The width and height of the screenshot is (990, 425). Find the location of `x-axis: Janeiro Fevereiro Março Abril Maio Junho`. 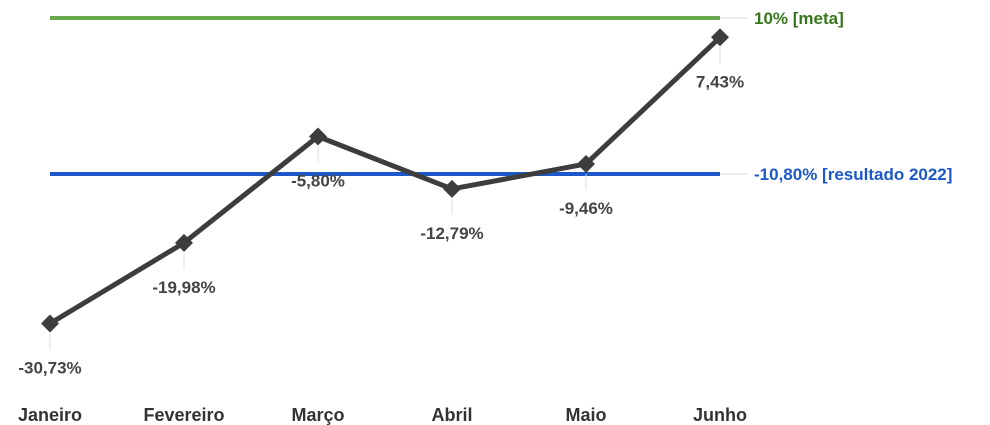

x-axis: Janeiro Fevereiro Março Abril Maio Junho is located at coordinates (382, 415).